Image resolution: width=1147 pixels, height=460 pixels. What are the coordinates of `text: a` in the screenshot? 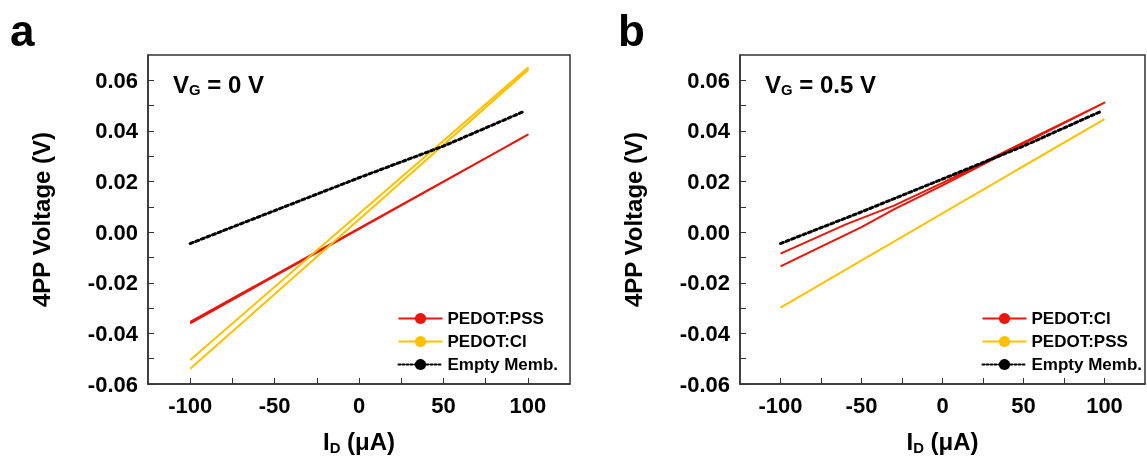 It's located at (22, 30).